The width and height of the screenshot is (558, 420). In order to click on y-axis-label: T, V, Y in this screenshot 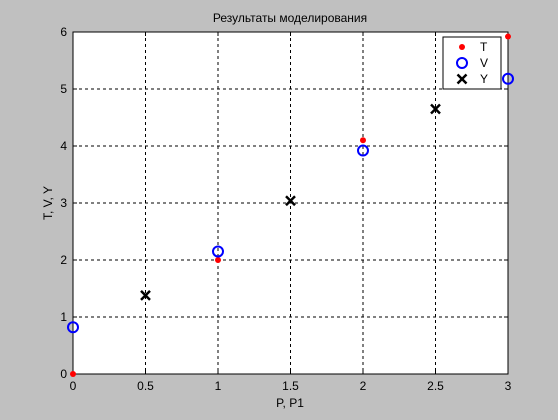, I will do `click(48, 203)`.